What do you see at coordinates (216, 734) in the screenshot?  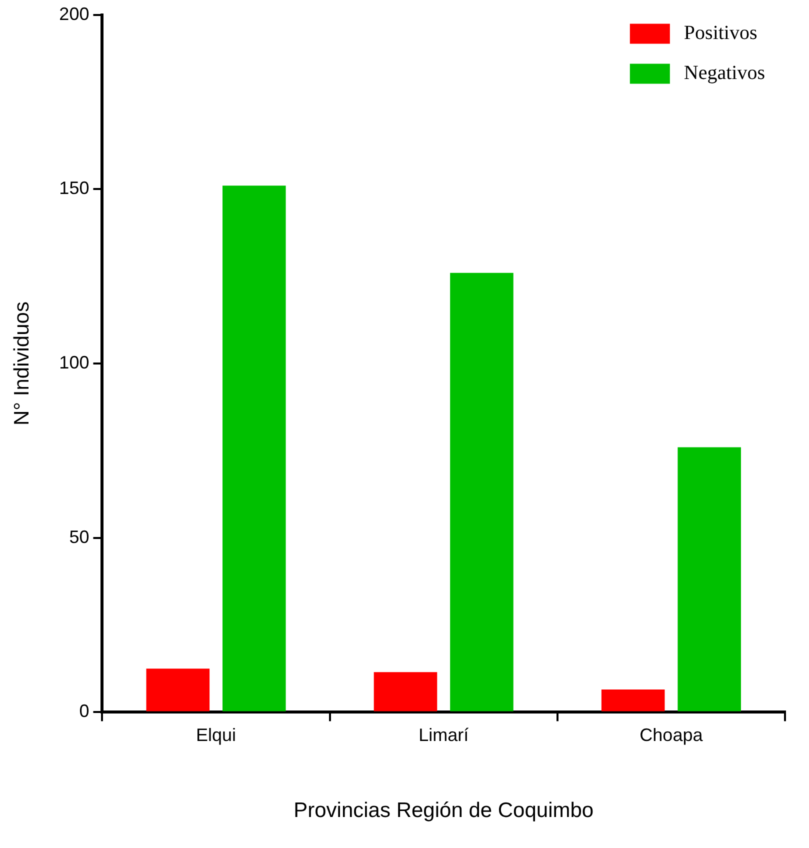 I see `x-tick-label: Elqui` at bounding box center [216, 734].